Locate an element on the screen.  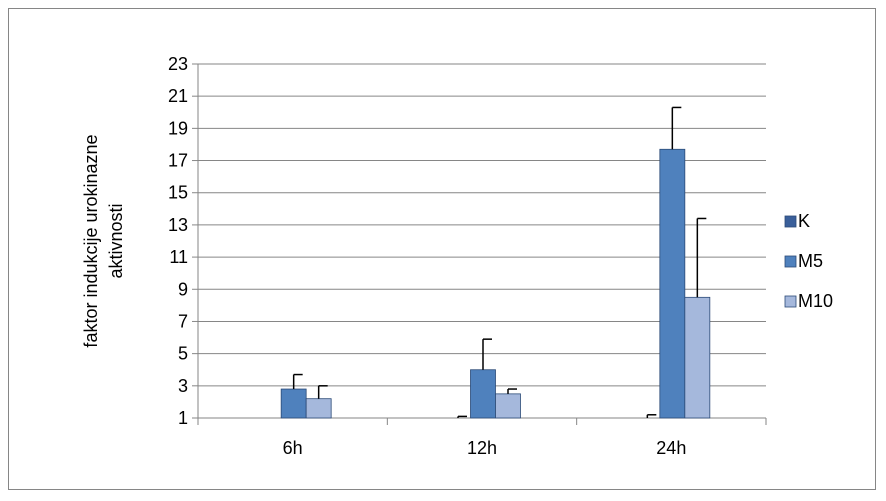
x-tick-labels: 6h 12h 24h is located at coordinates (485, 448).